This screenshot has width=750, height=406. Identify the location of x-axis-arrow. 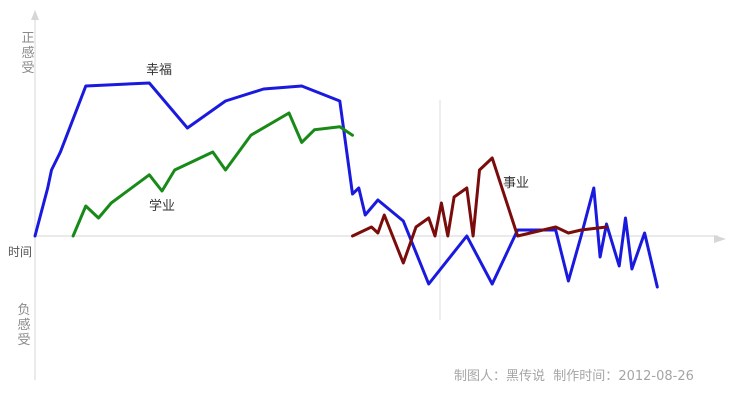
(720, 239).